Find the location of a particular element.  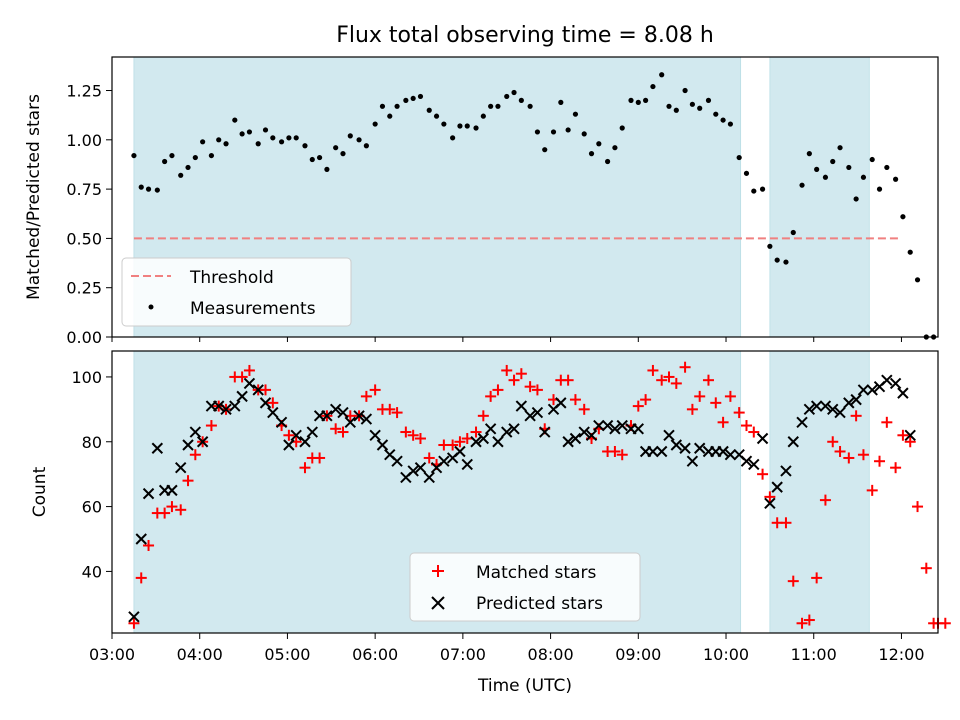

bottom-legend-box is located at coordinates (525, 587).